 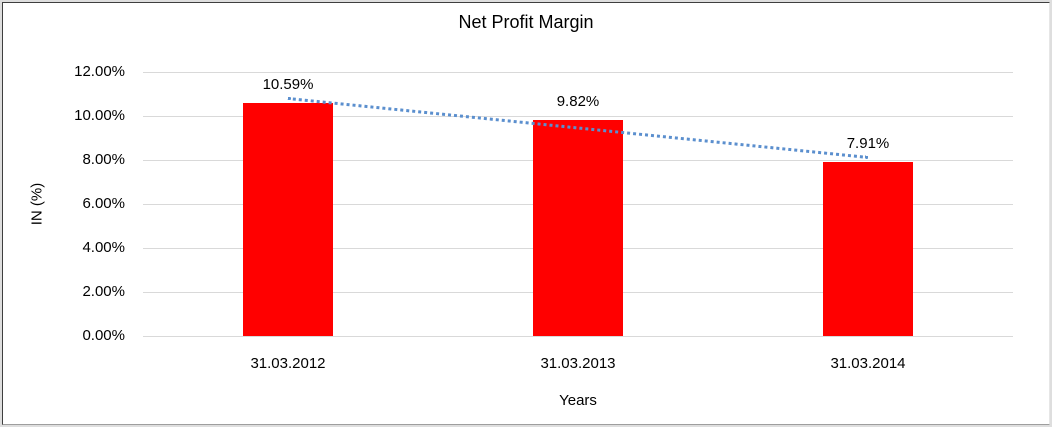 What do you see at coordinates (868, 143) in the screenshot?
I see `data-label: 7.91%` at bounding box center [868, 143].